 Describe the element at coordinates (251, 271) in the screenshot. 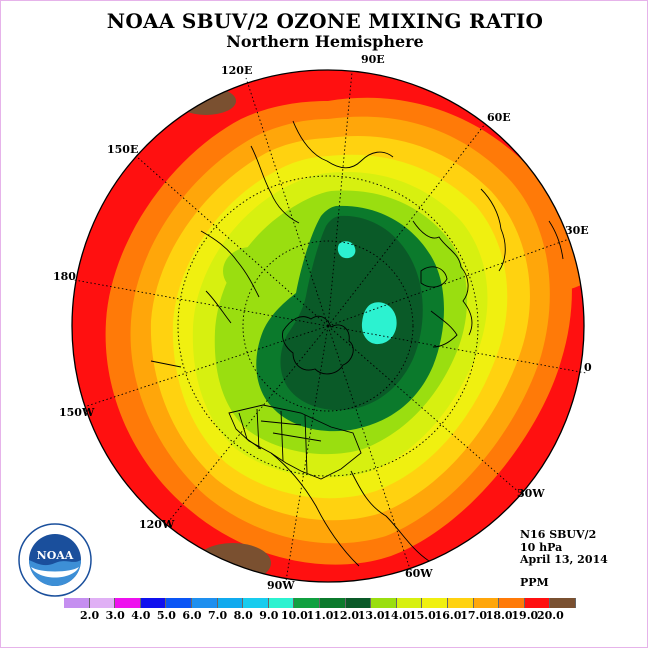

I see `band-13-lobe` at that location.